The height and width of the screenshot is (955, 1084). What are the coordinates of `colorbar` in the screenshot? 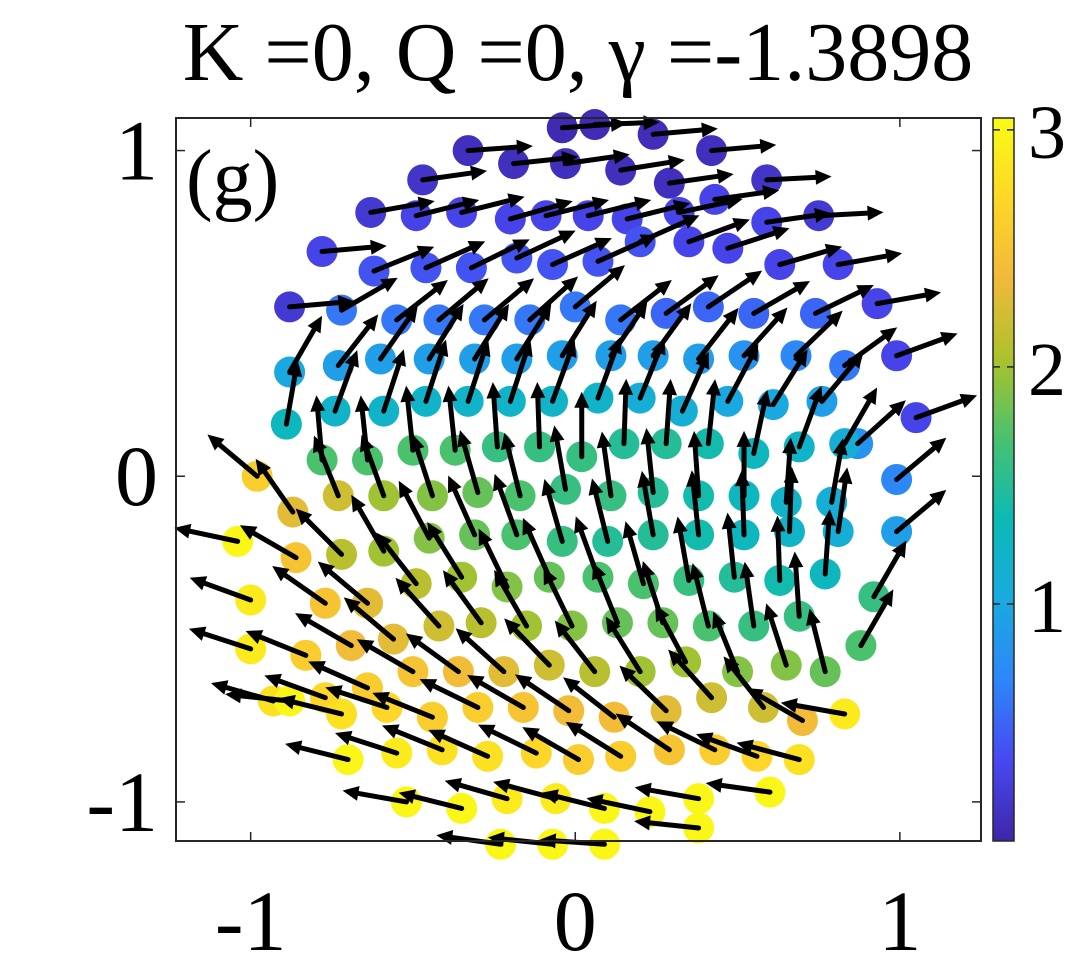 It's located at (1003, 479).